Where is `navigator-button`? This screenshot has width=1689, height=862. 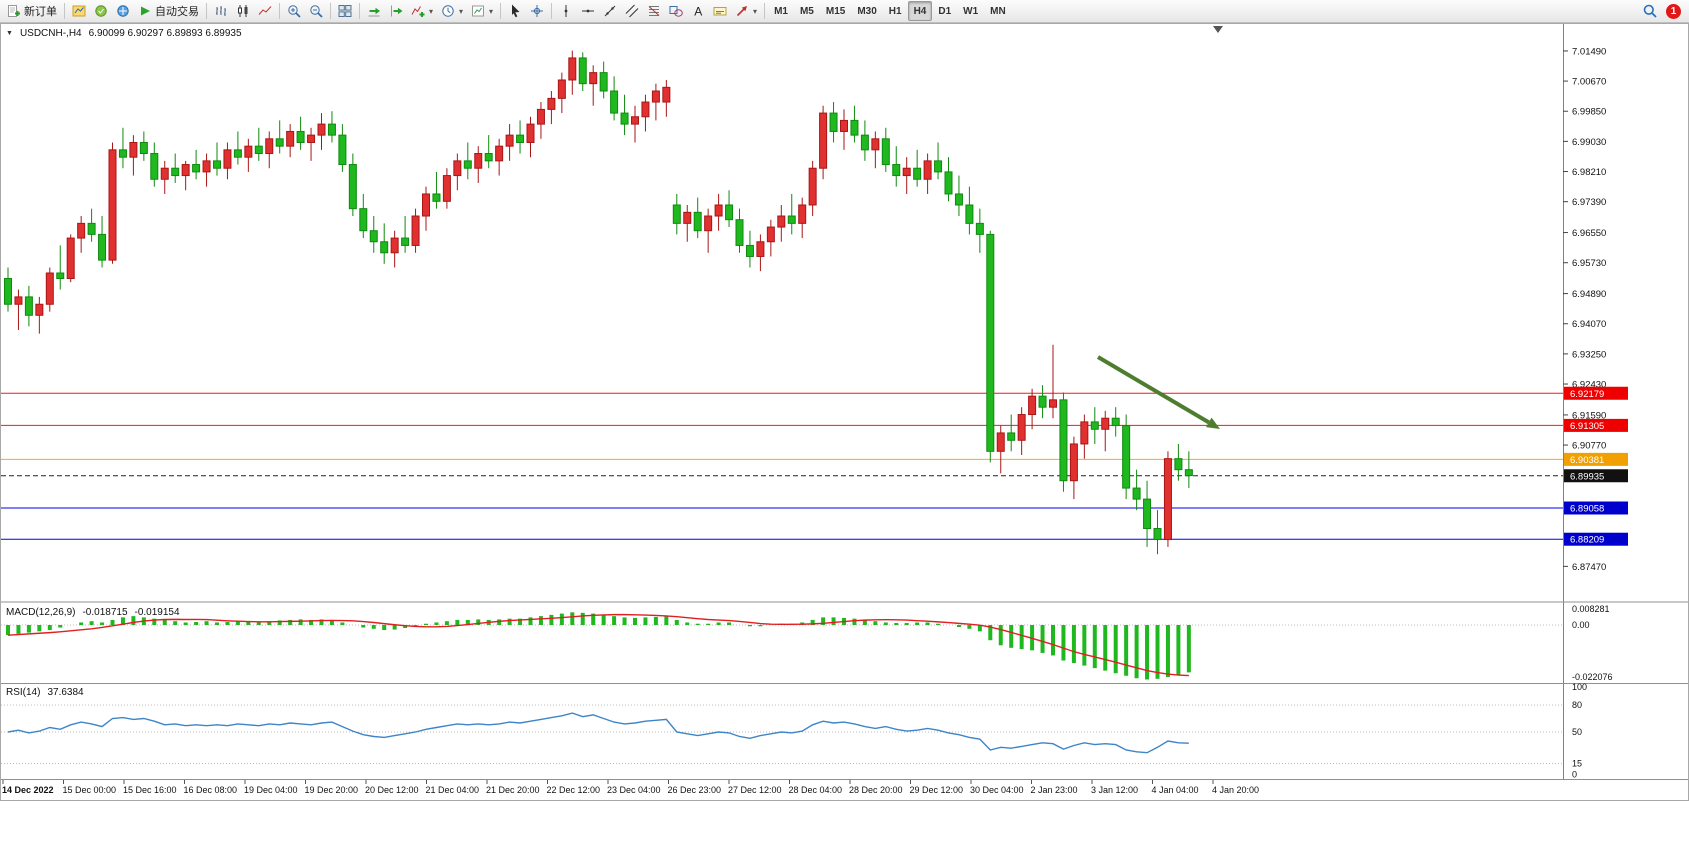
navigator-button is located at coordinates (123, 11).